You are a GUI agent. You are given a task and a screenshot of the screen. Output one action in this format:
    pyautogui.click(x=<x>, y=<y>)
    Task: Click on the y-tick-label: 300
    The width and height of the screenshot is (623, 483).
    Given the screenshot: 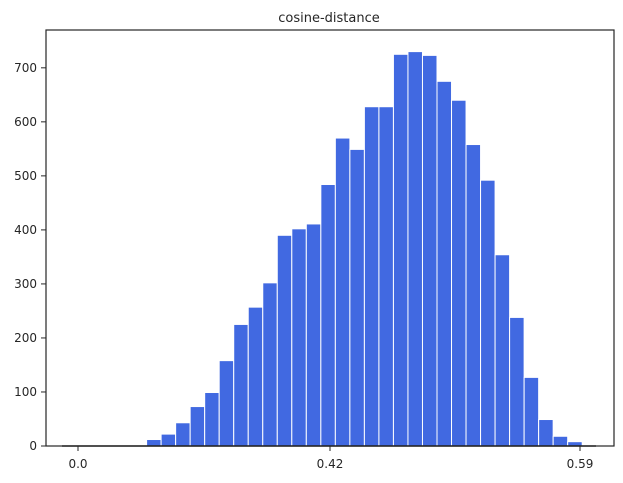 What is the action you would take?
    pyautogui.click(x=25, y=284)
    